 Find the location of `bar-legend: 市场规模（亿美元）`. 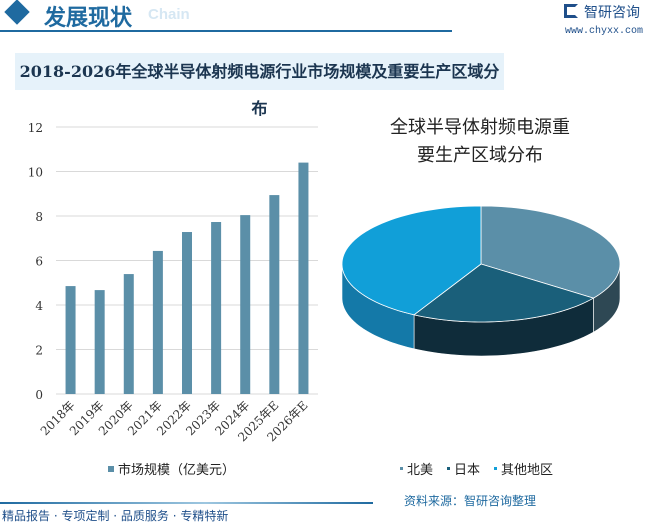

bar-legend: 市场规模（亿美元） is located at coordinates (171, 468).